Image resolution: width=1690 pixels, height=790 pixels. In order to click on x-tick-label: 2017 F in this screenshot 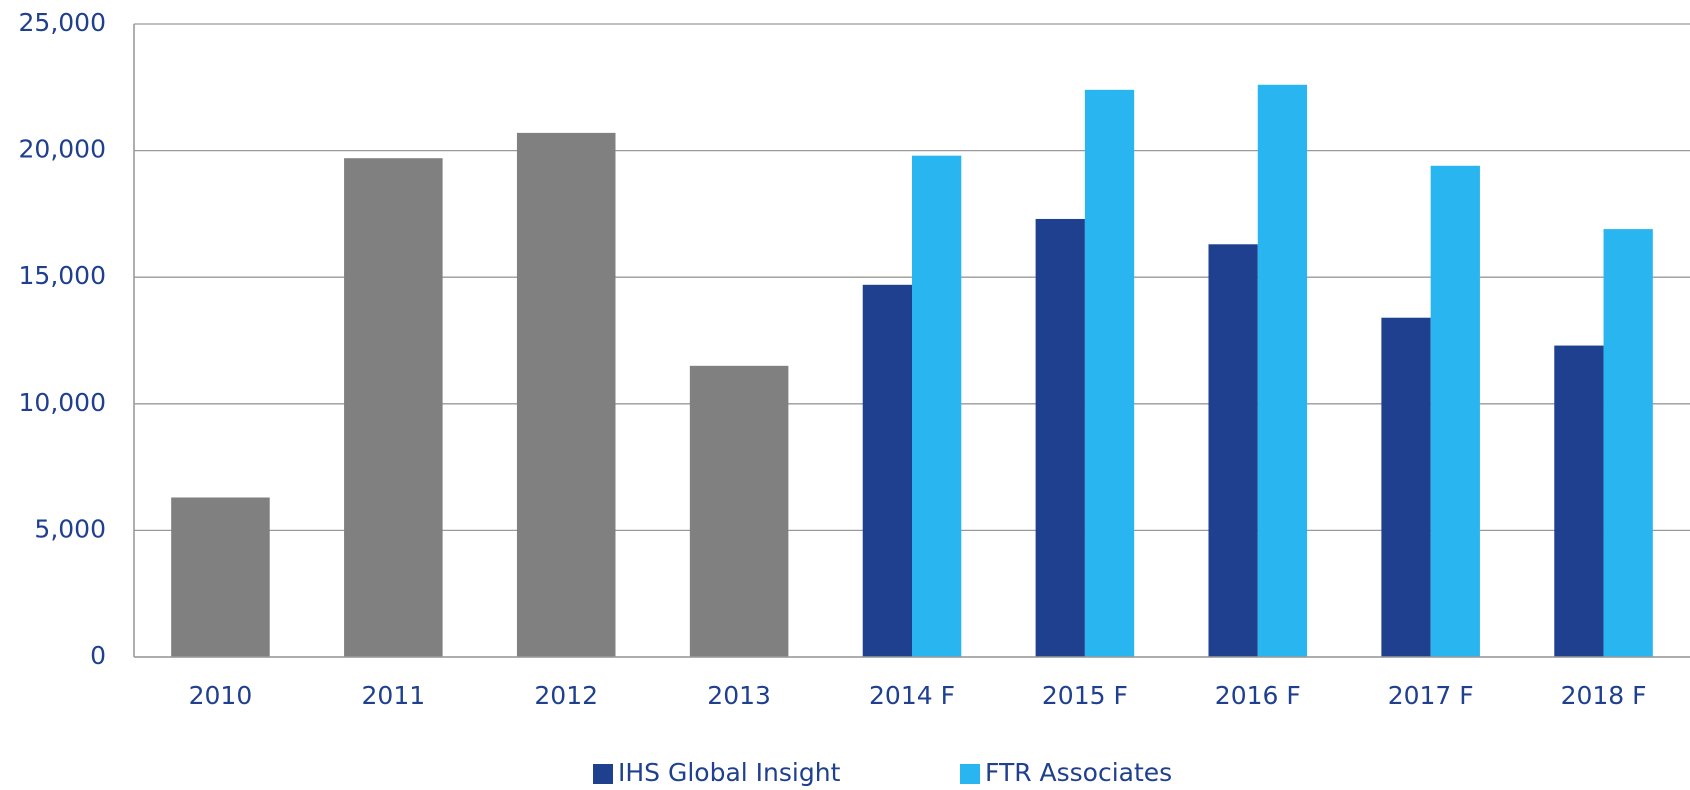, I will do `click(1431, 695)`.